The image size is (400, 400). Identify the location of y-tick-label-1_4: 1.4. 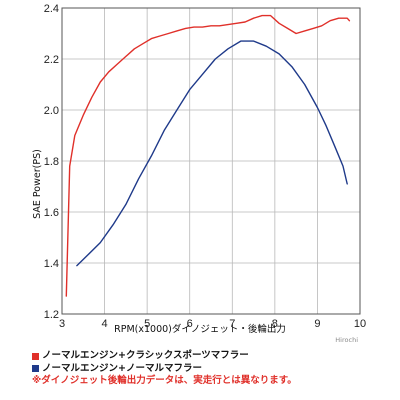
(51, 264).